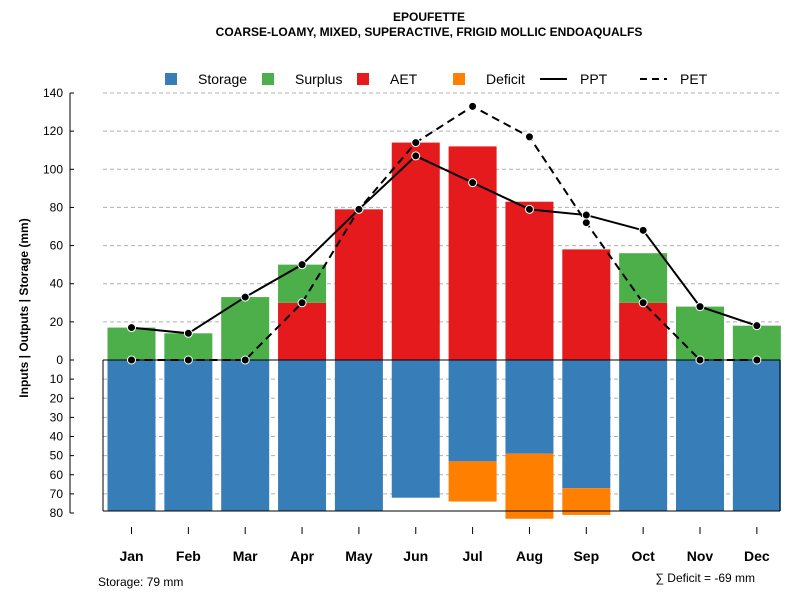  What do you see at coordinates (429, 17) in the screenshot?
I see `chart-title: EPOUFETTE` at bounding box center [429, 17].